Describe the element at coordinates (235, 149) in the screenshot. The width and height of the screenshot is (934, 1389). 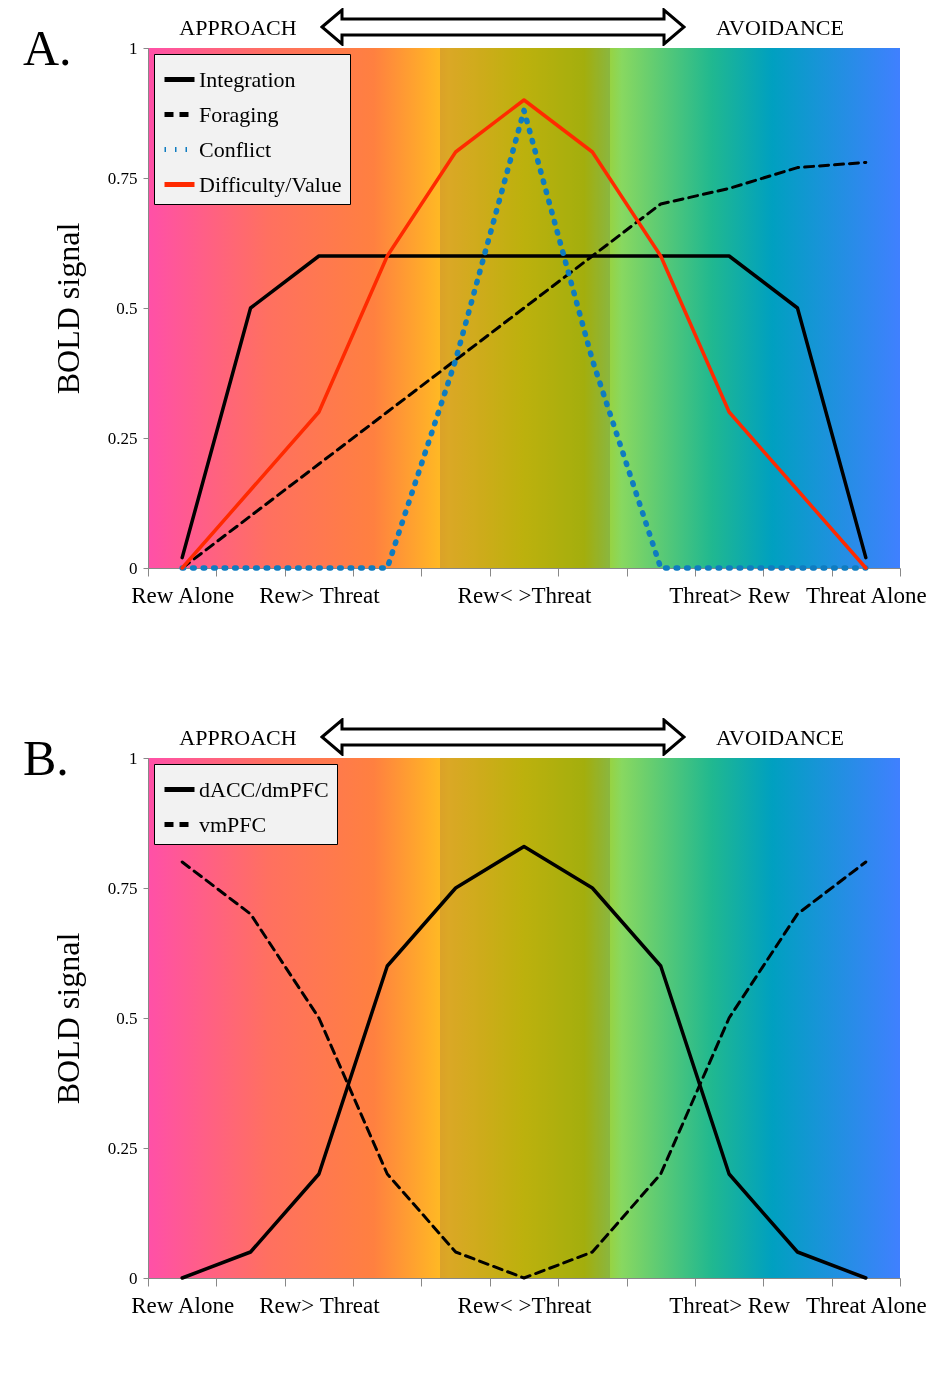
I see `legend-label: Conflict` at that location.